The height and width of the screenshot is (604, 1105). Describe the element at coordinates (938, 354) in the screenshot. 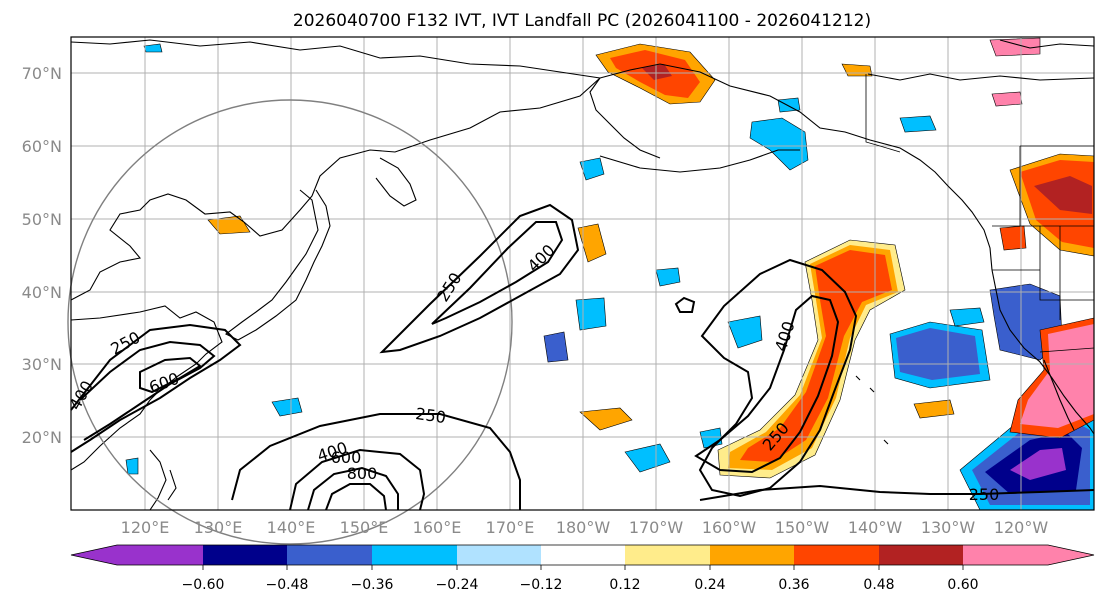

I see `anomaly-wcoast-negative-mid` at that location.